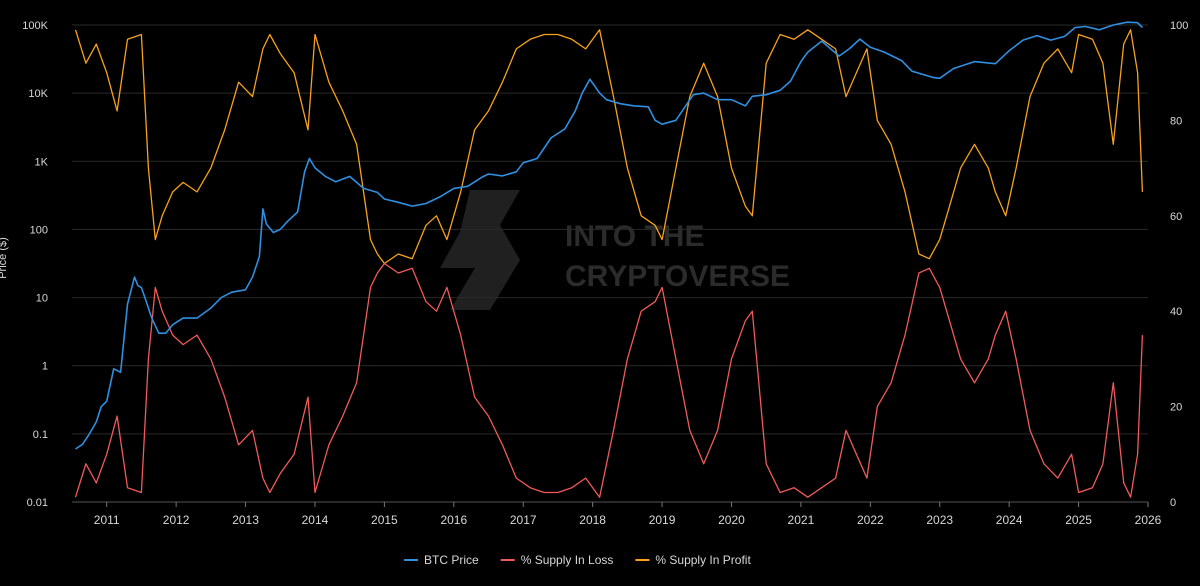 The width and height of the screenshot is (1200, 586). Describe the element at coordinates (315, 520) in the screenshot. I see `x-tick-label: 2014` at that location.